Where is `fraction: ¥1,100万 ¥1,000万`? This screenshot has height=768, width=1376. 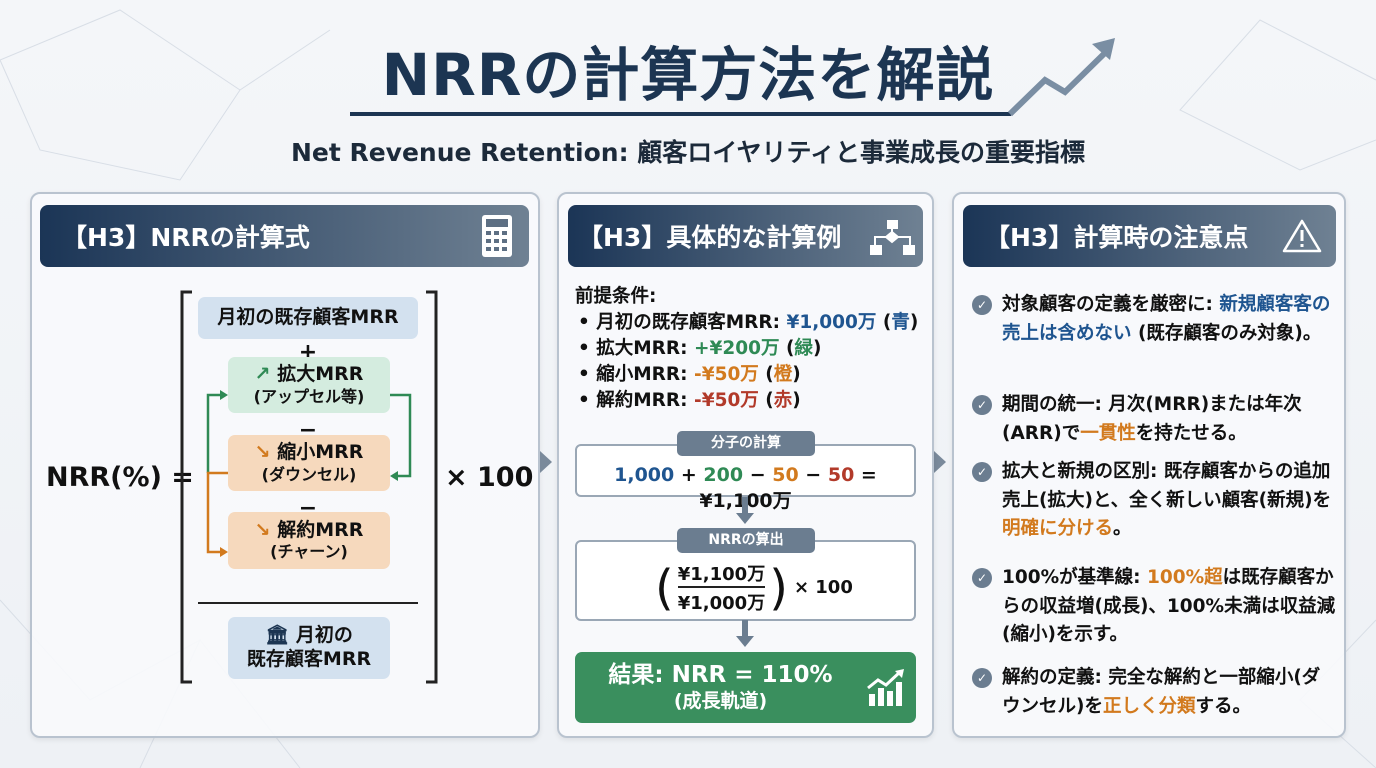
fraction: ¥1,100万 ¥1,000万 is located at coordinates (721, 587).